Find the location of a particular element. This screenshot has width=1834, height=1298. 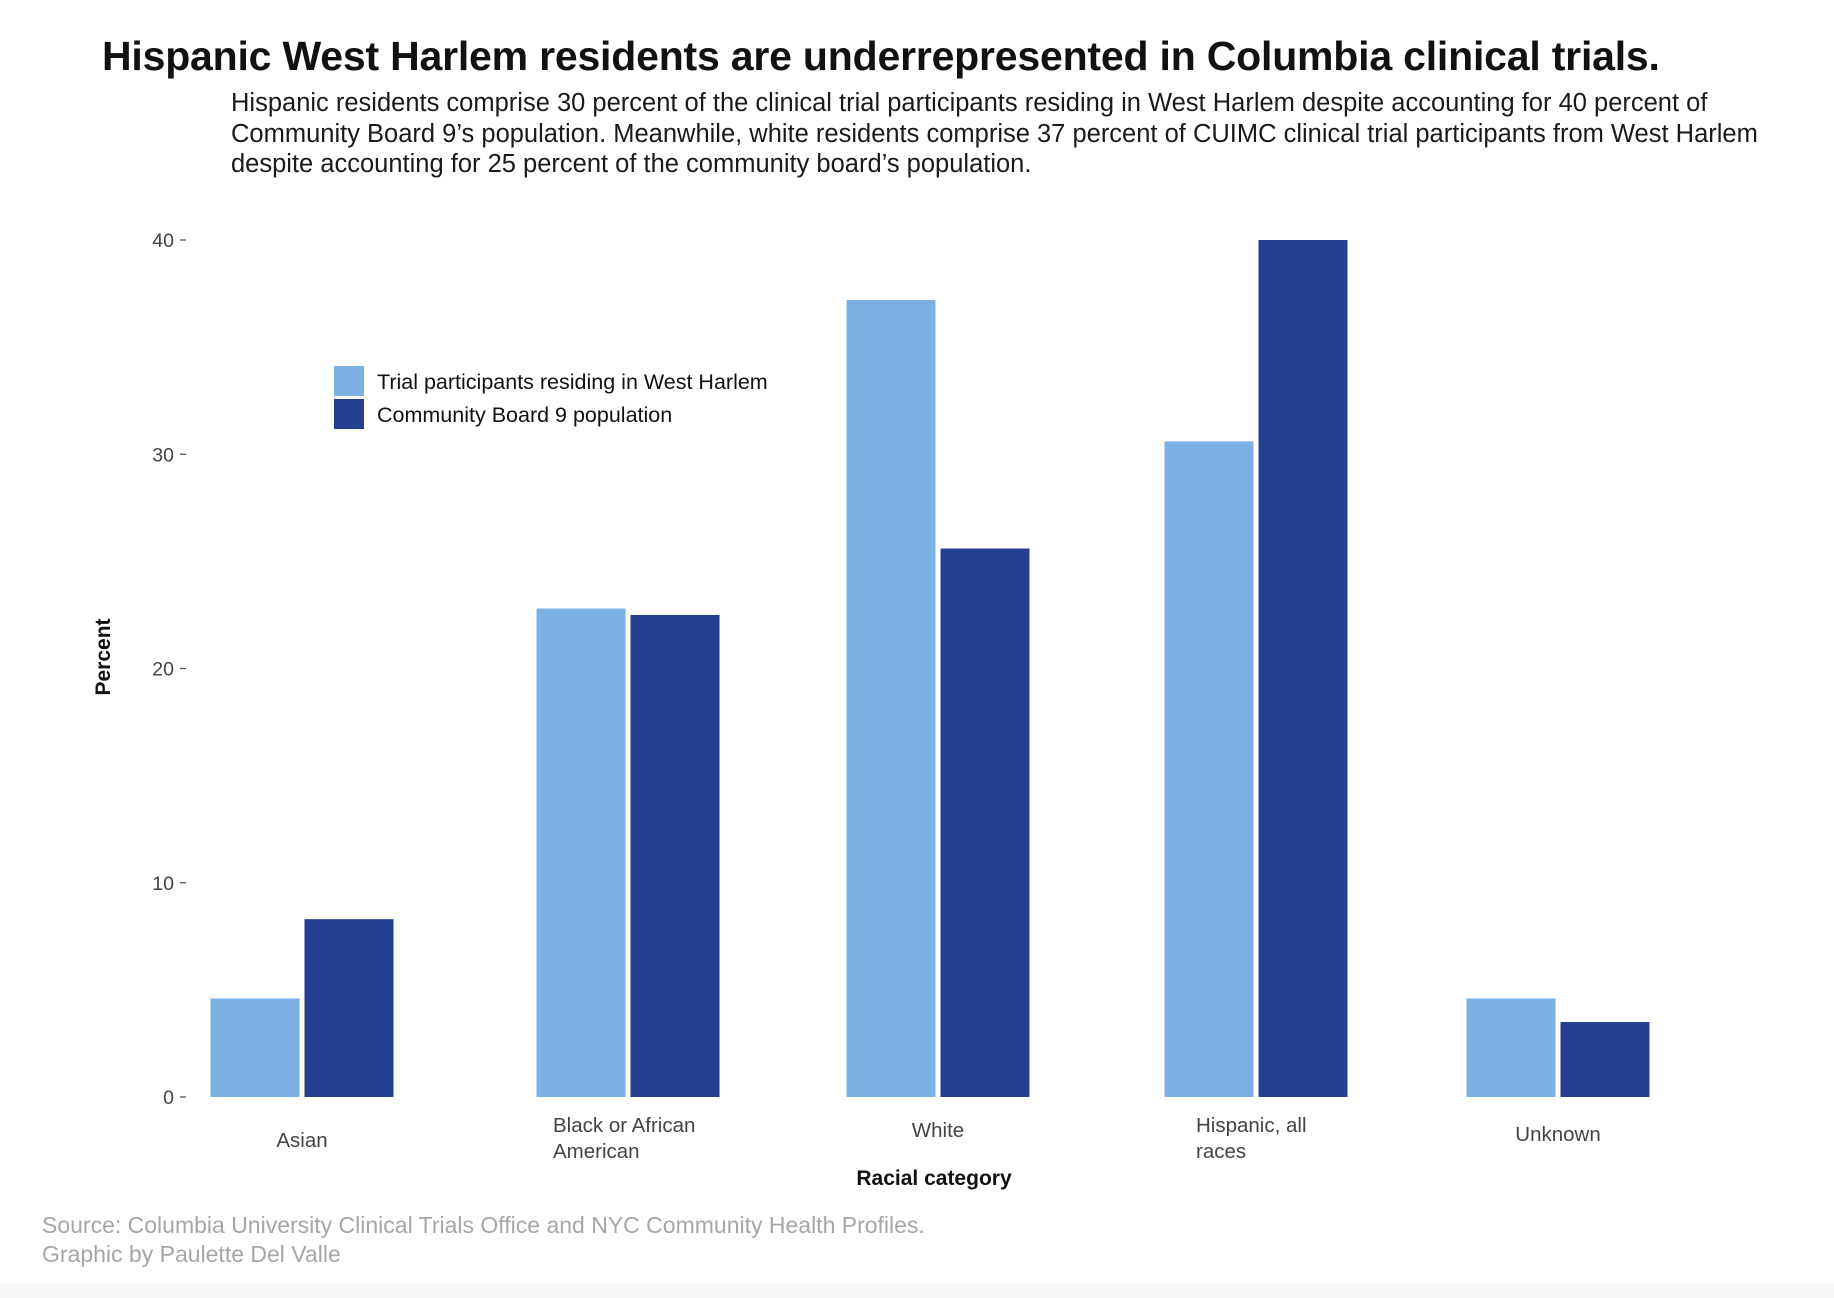

y-tick-label: 0 is located at coordinates (168, 1098).